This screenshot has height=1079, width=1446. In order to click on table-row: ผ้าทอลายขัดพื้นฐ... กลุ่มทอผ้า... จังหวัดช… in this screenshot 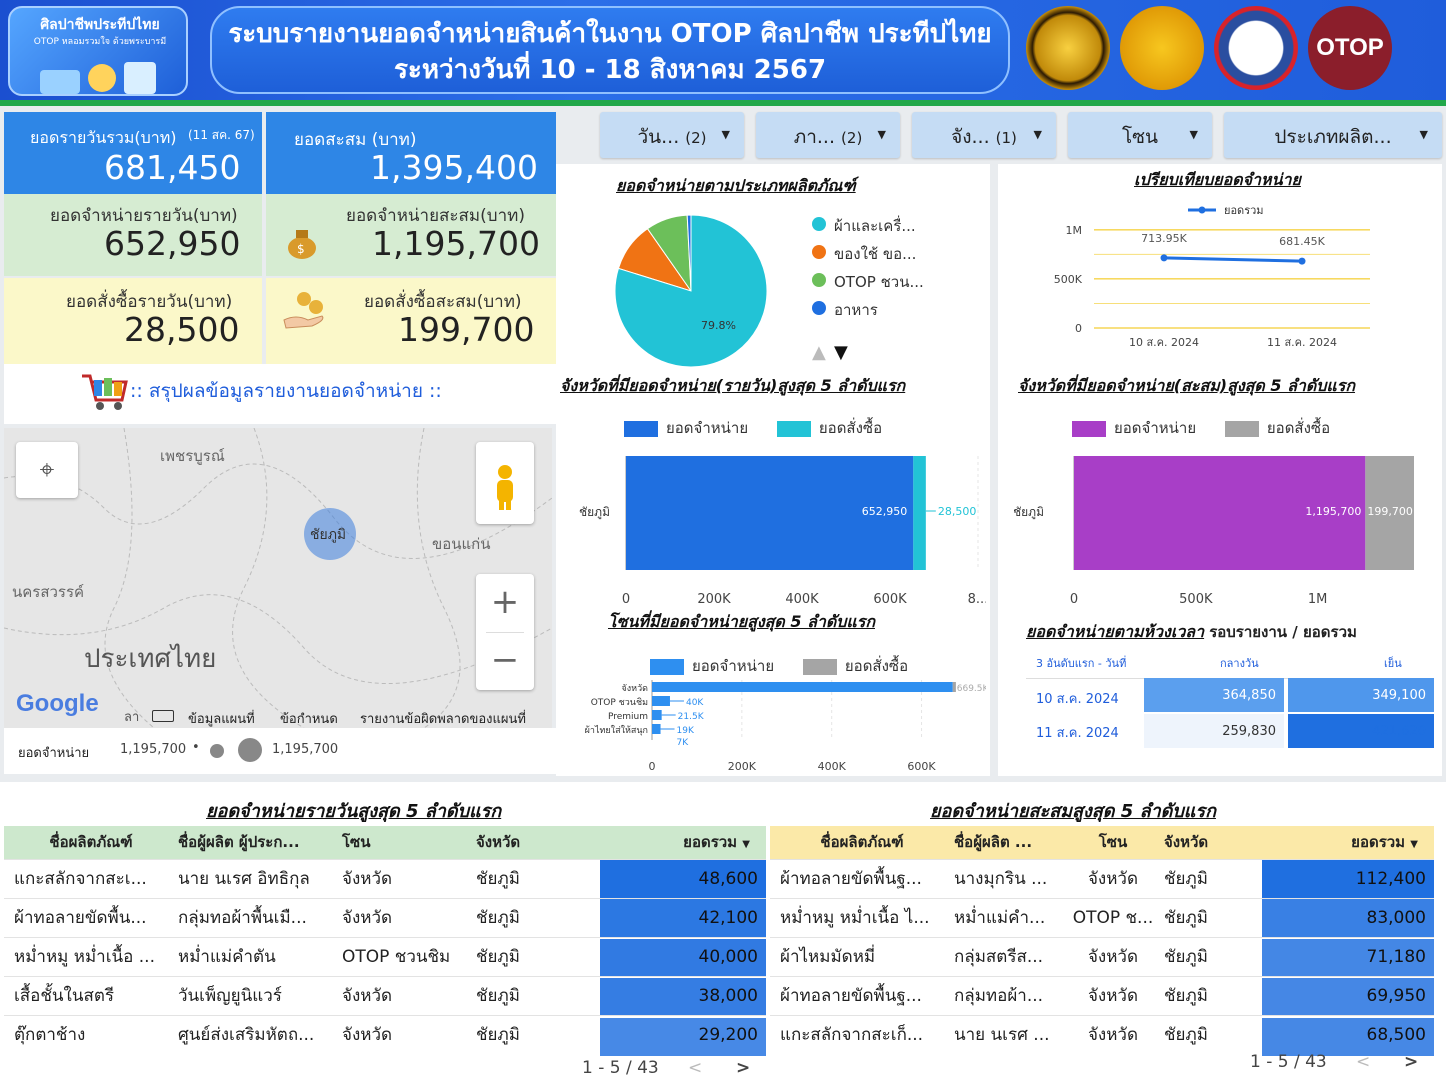, I will do `click(1102, 995)`.